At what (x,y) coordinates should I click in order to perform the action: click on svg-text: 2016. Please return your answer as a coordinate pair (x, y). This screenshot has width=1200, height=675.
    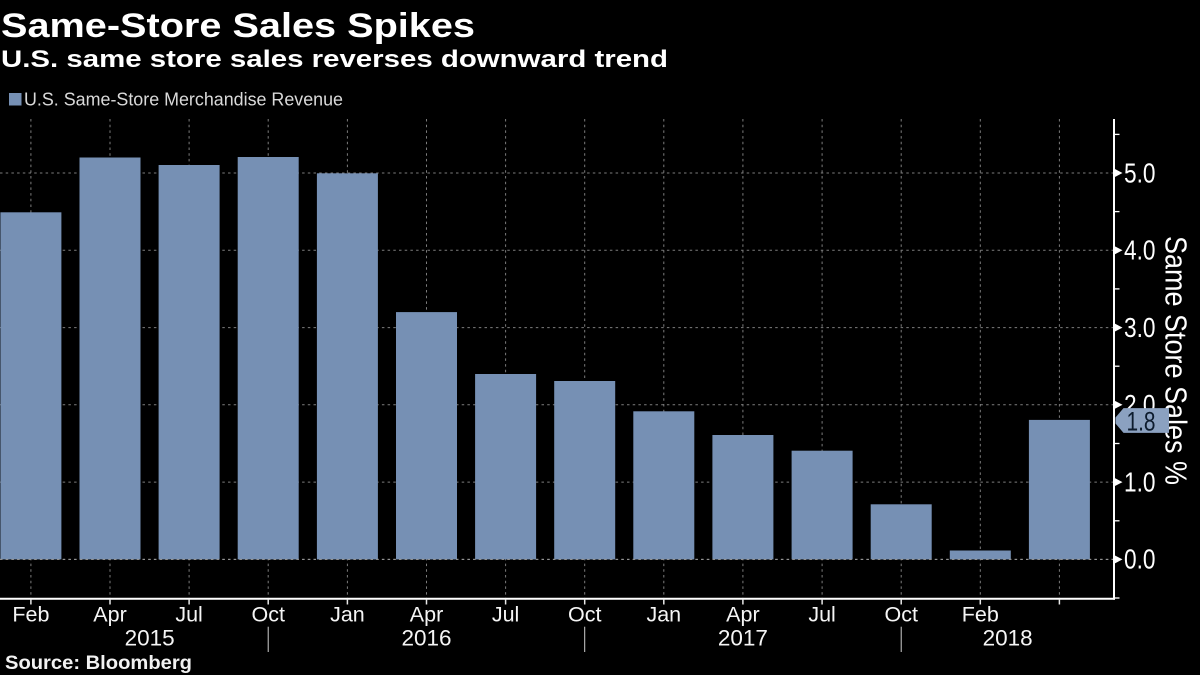
    Looking at the image, I should click on (426, 638).